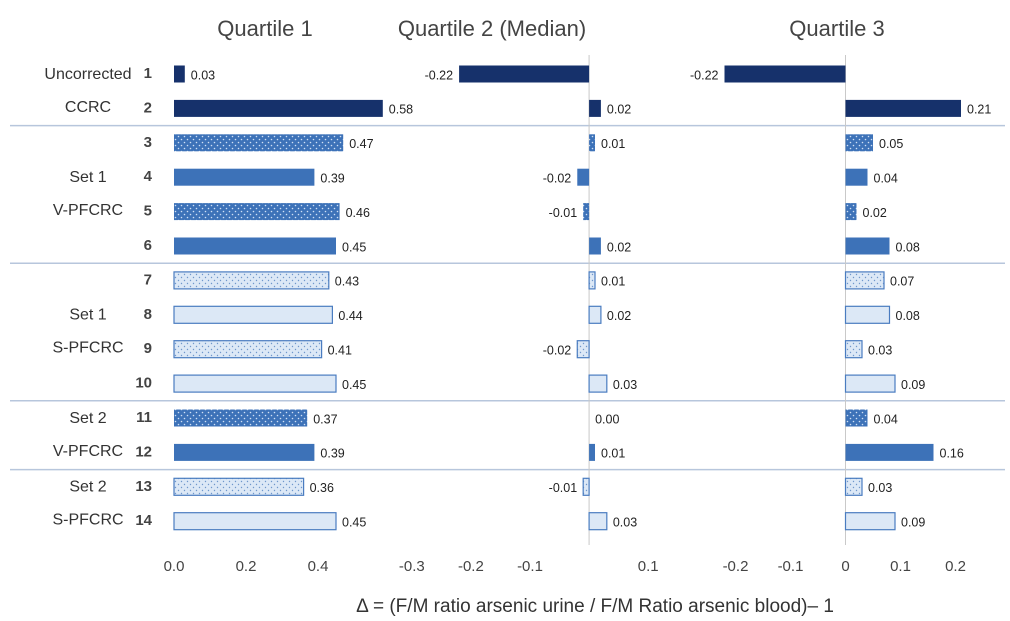 This screenshot has width=1010, height=621. Describe the element at coordinates (264, 28) in the screenshot. I see `panel-title: Quartile 1` at that location.